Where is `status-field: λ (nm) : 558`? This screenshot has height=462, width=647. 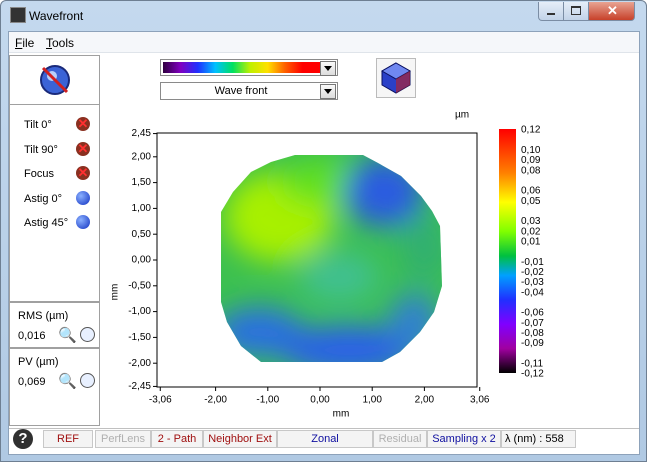 status-field: λ (nm) : 558 is located at coordinates (538, 439).